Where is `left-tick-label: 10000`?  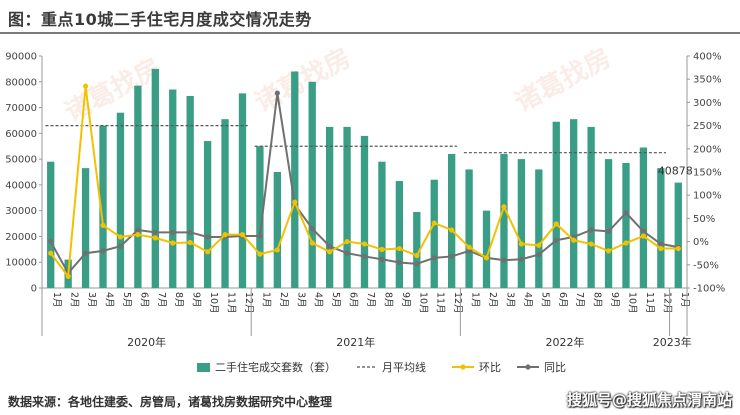
left-tick-label: 10000 is located at coordinates (21, 263).